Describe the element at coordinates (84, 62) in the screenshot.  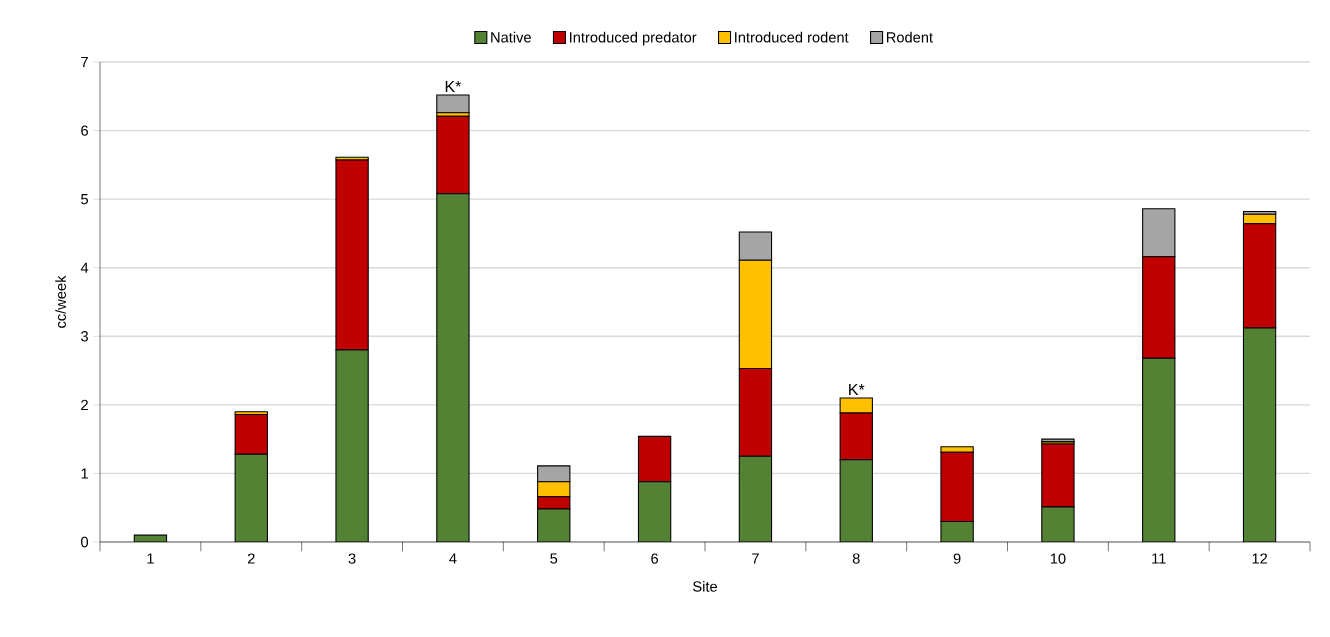
I see `y-tick-label: 7` at that location.